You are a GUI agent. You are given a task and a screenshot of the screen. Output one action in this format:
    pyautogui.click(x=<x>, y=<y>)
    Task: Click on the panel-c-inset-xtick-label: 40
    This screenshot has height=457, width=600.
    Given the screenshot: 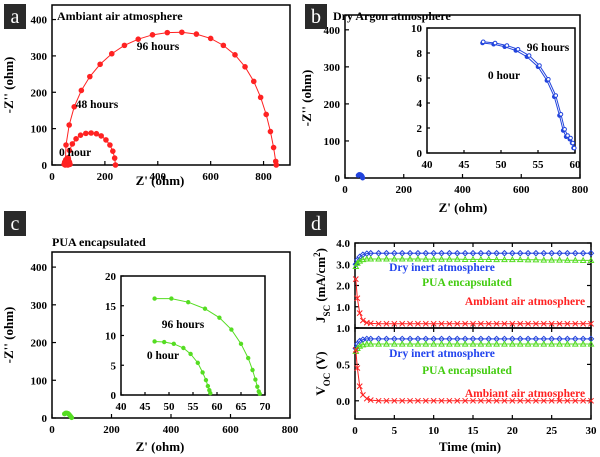 What is the action you would take?
    pyautogui.click(x=122, y=407)
    